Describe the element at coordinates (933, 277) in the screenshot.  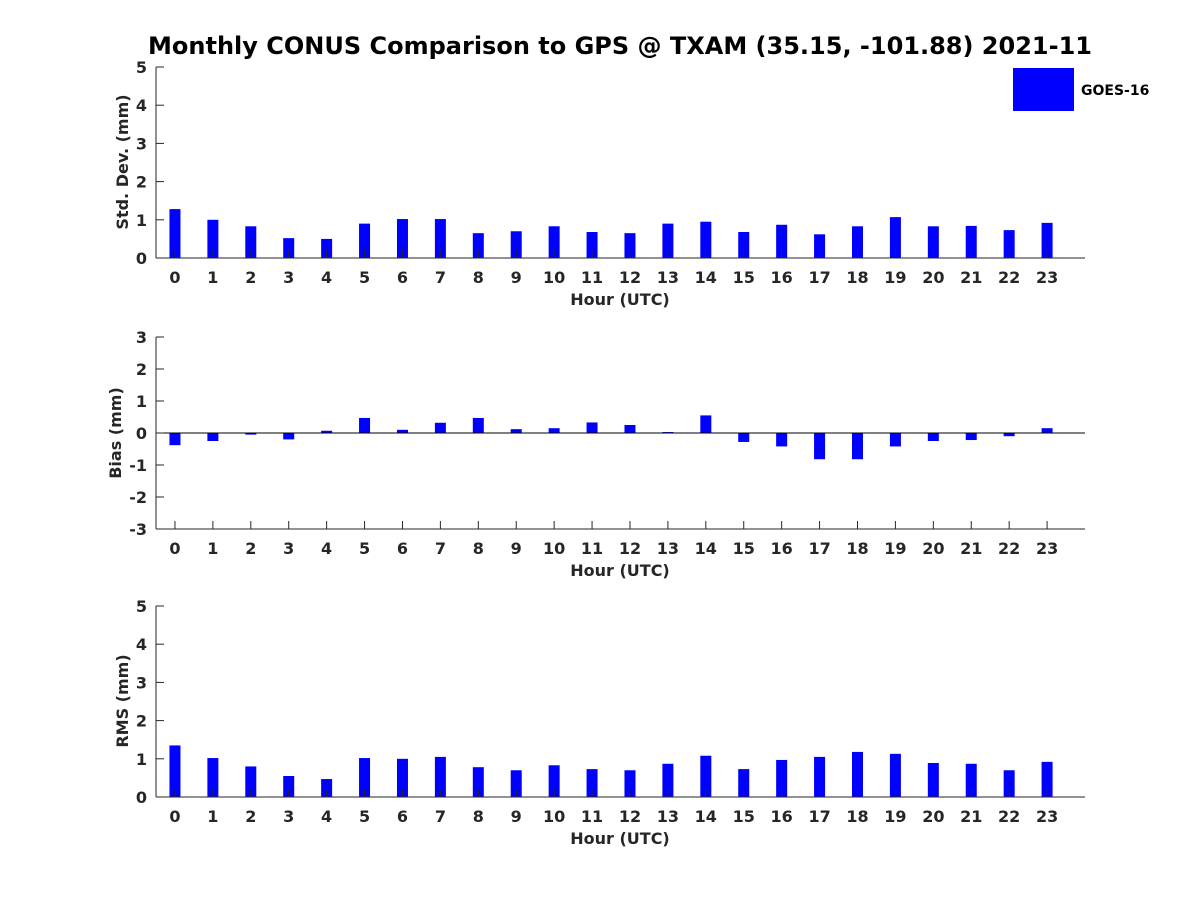
I see `x-tick-label-stddev: 20` at that location.